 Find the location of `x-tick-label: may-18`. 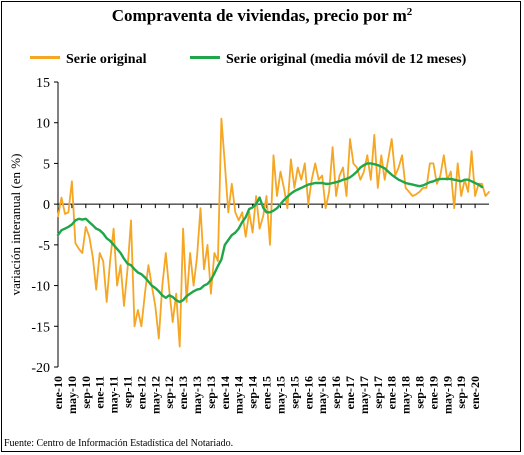

x-tick-label: may-18 is located at coordinates (406, 395).